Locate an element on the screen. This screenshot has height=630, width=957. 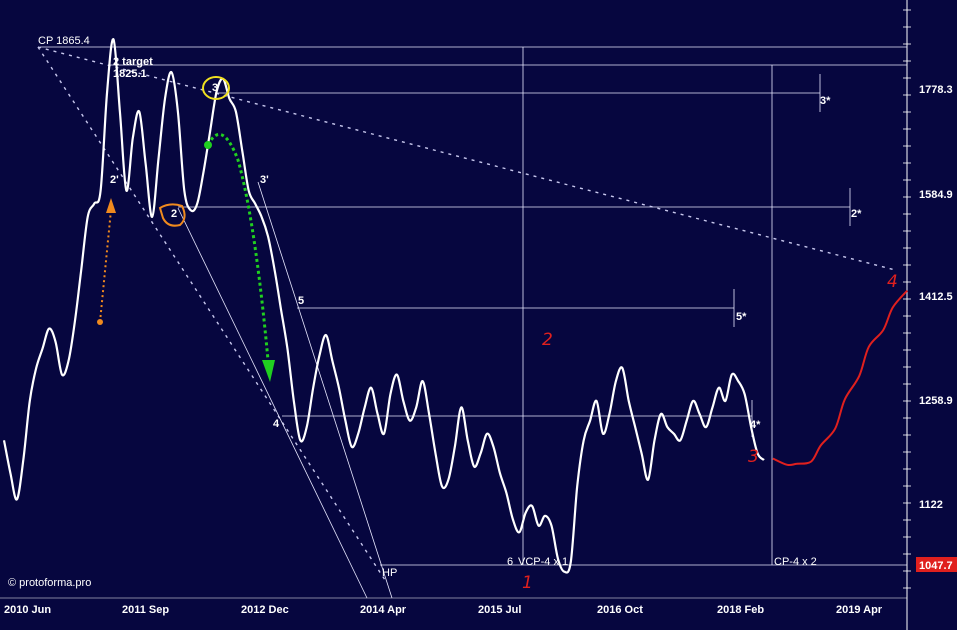
wave-label-3star: 3* is located at coordinates (825, 101).